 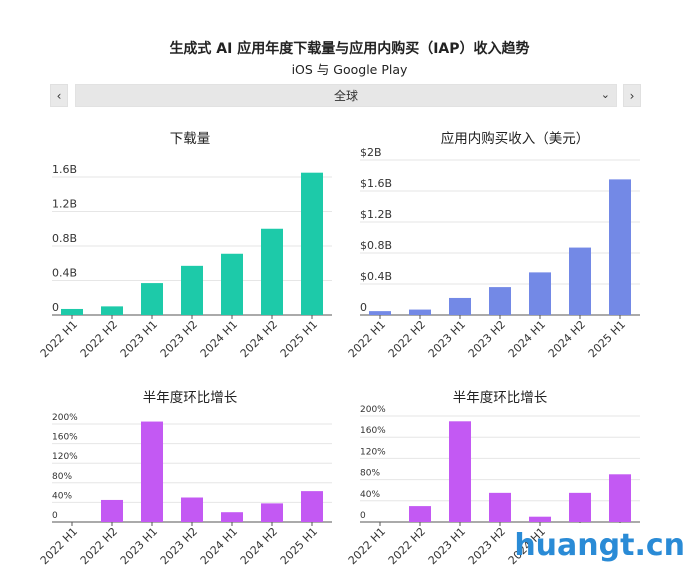 What do you see at coordinates (64, 169) in the screenshot?
I see `y-tick-label: 1.6B` at bounding box center [64, 169].